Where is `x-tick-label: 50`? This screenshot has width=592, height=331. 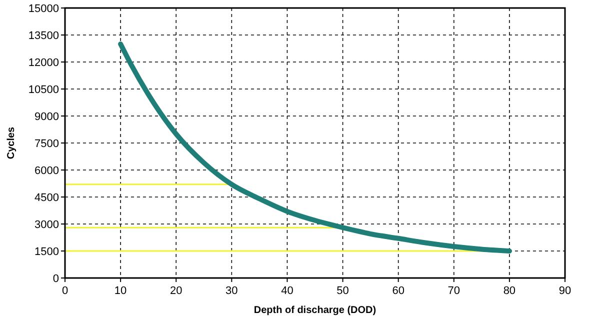 x-tick-label: 50 is located at coordinates (342, 291).